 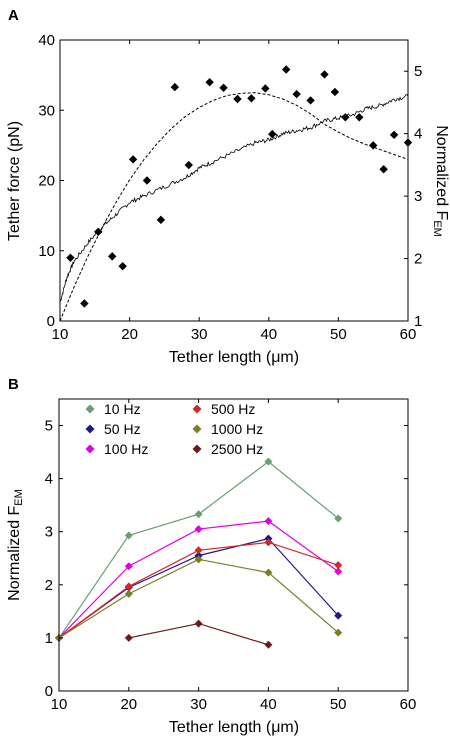 What do you see at coordinates (49, 479) in the screenshot?
I see `panel-b-y-tick-label: 4` at bounding box center [49, 479].